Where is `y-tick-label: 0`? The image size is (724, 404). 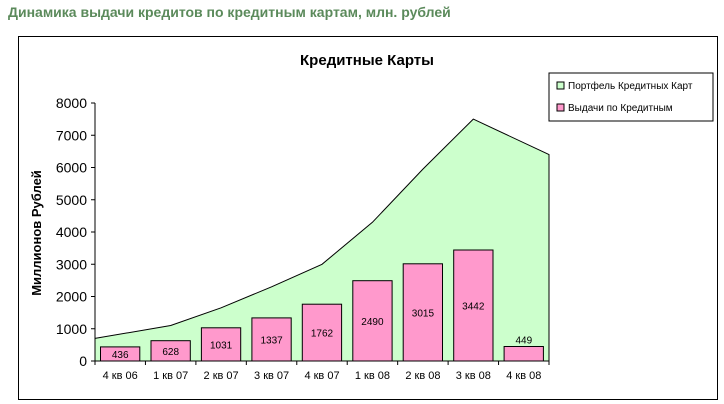 y-tick-label: 0 is located at coordinates (83, 361).